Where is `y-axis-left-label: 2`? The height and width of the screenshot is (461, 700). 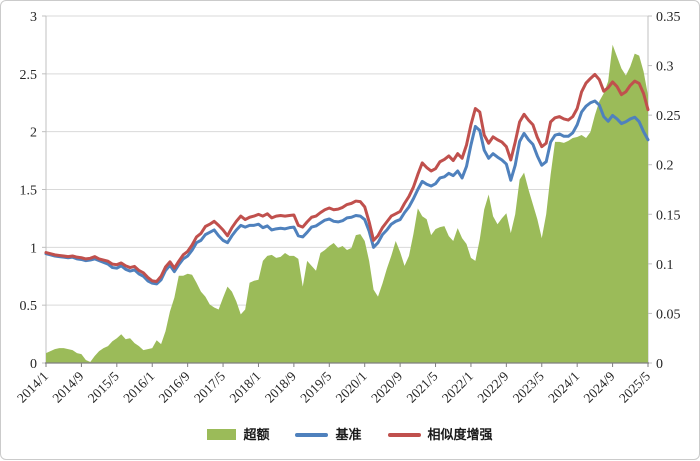
y-axis-left-label: 2 is located at coordinates (33, 133).